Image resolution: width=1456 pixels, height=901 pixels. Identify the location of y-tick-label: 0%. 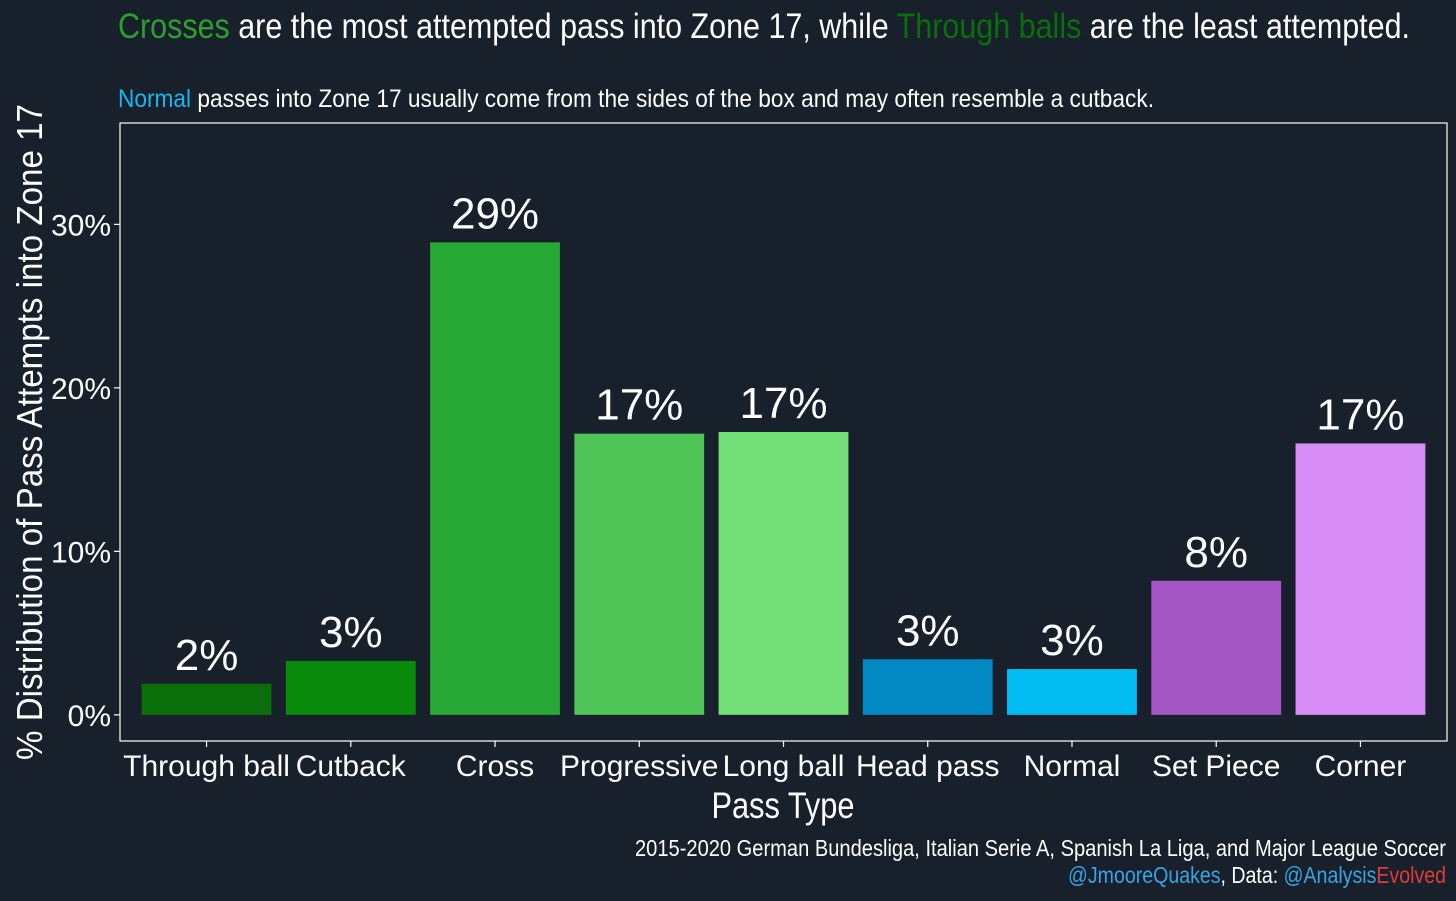
(89, 716).